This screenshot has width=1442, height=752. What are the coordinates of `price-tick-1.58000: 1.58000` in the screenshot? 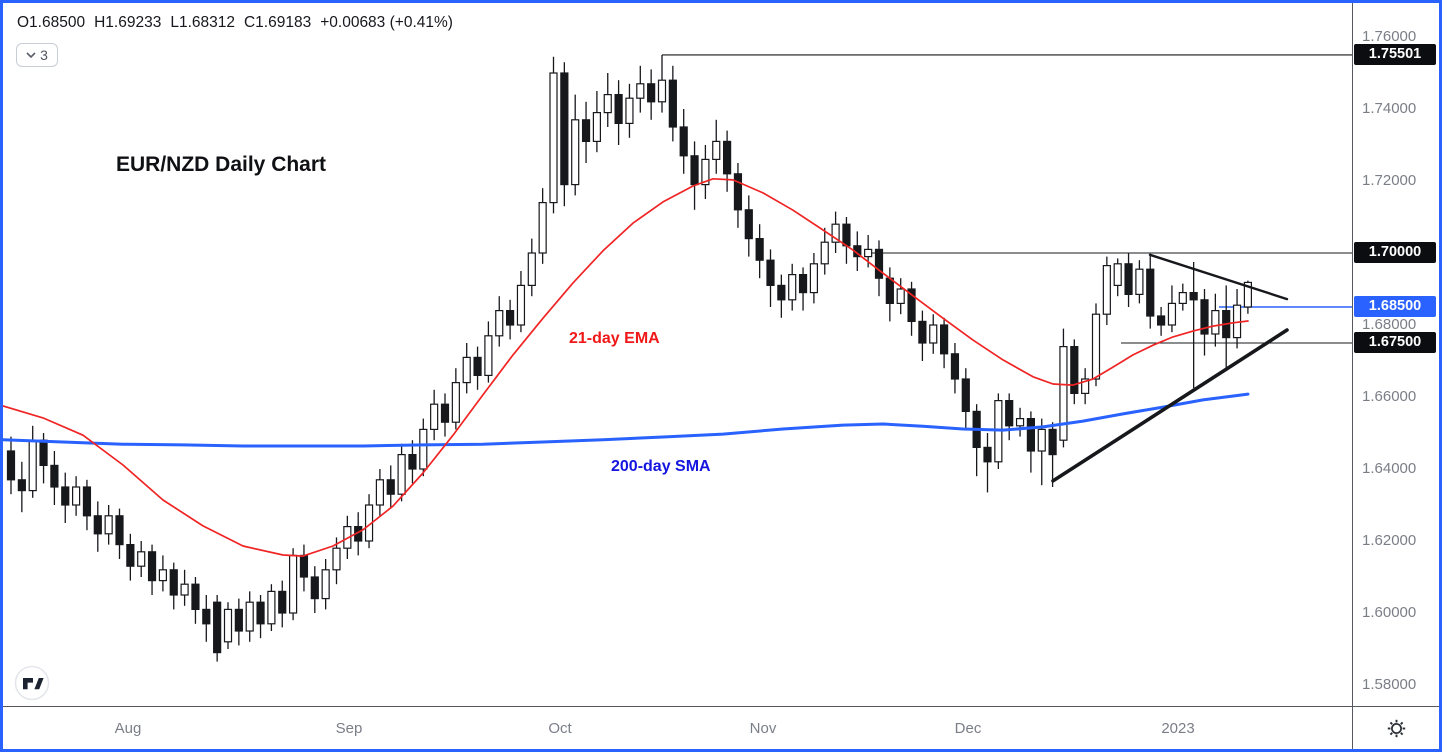 It's located at (1389, 684).